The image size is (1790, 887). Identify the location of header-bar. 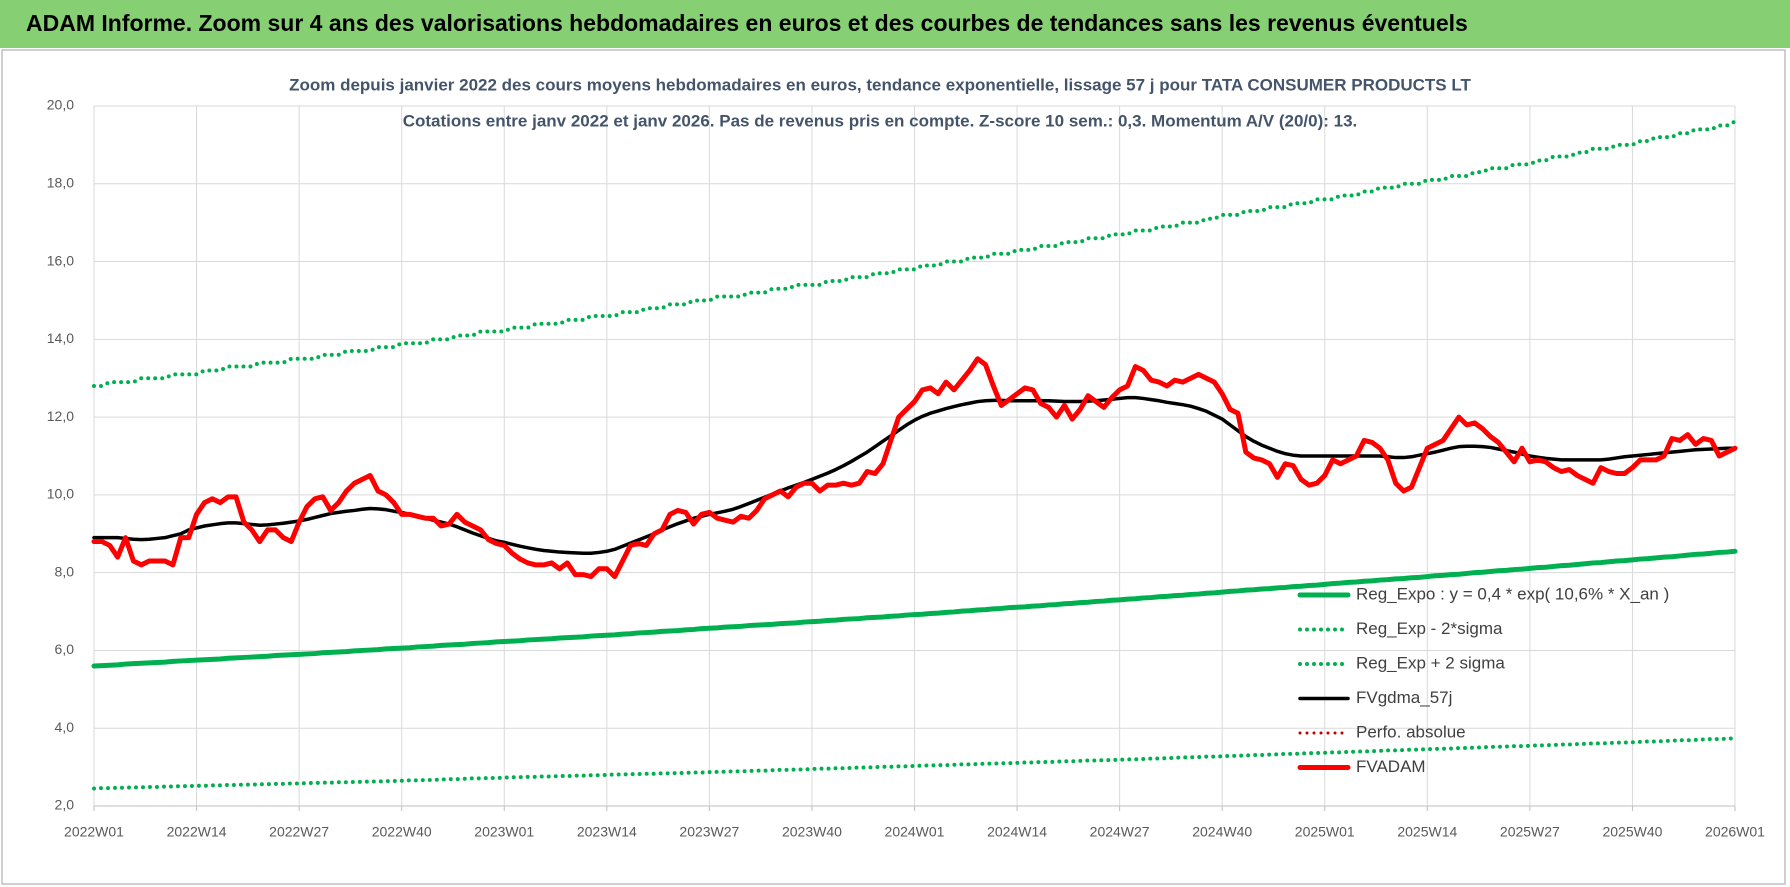
(895, 24).